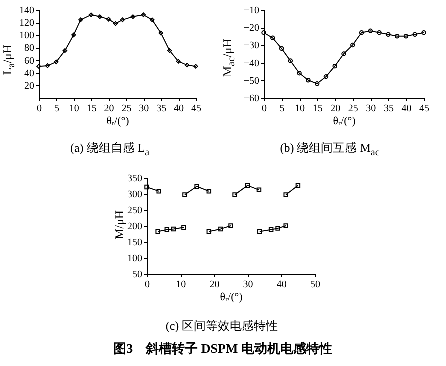 This screenshot has height=366, width=446. Describe the element at coordinates (27, 11) in the screenshot. I see `y-tick-label: 140` at that location.